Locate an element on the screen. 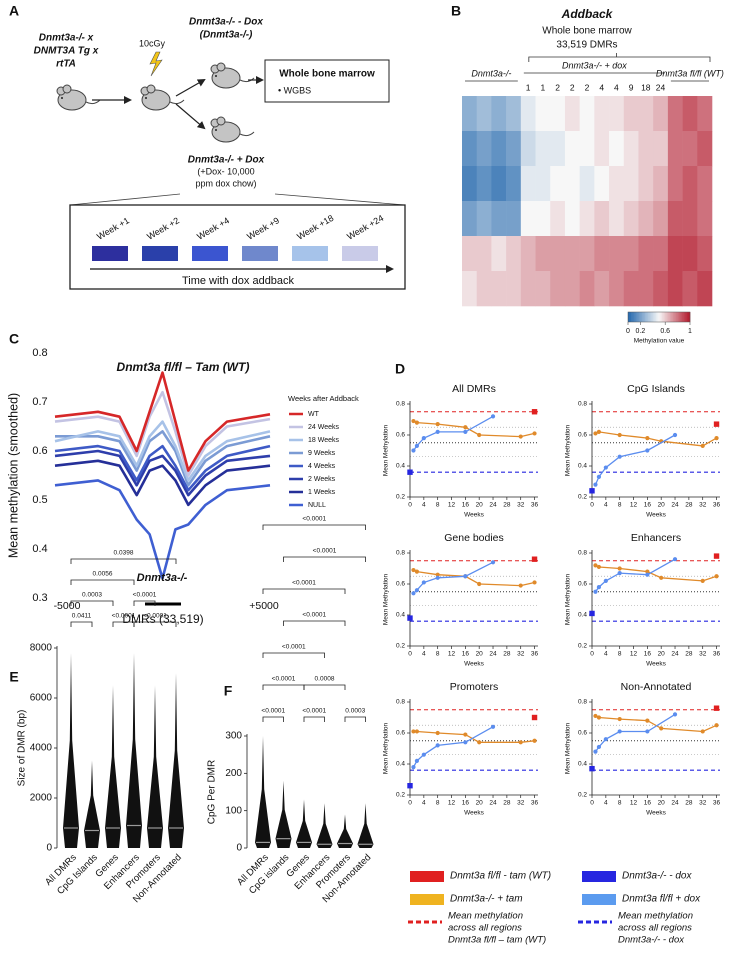 The width and height of the screenshot is (736, 960). dose-label: 10cGy is located at coordinates (152, 43).